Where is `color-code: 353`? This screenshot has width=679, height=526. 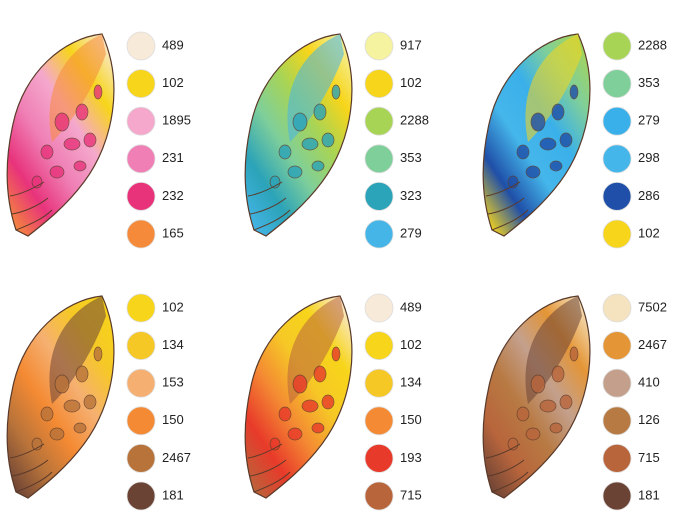 color-code: 353 is located at coordinates (649, 82).